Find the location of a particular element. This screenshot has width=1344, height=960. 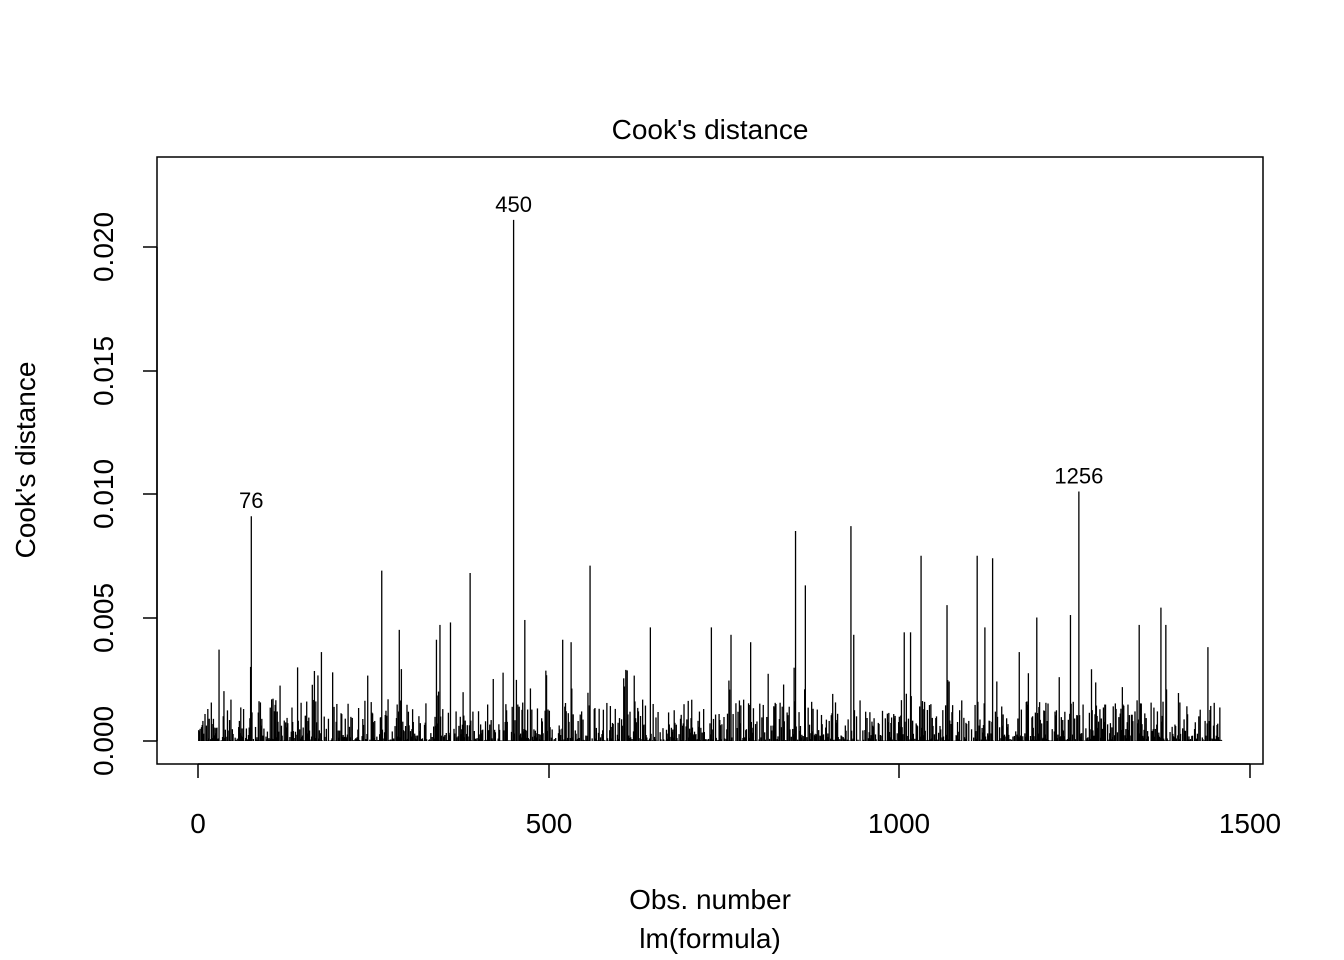

y-tick-label: 0.000 is located at coordinates (103, 741).